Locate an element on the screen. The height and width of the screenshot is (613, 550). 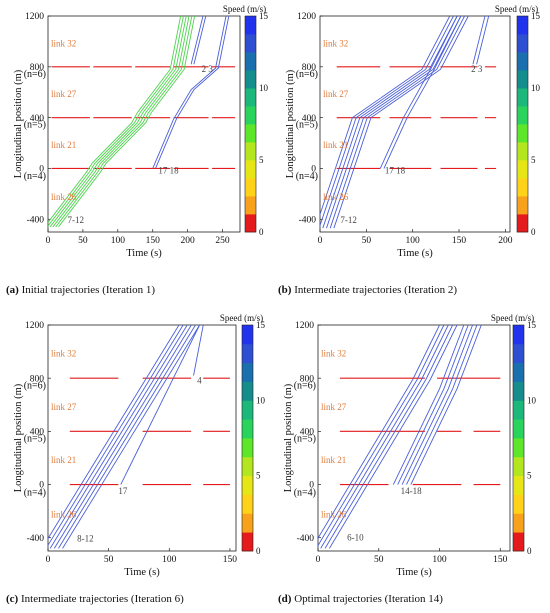
node-label: (n=4) is located at coordinates (307, 176).